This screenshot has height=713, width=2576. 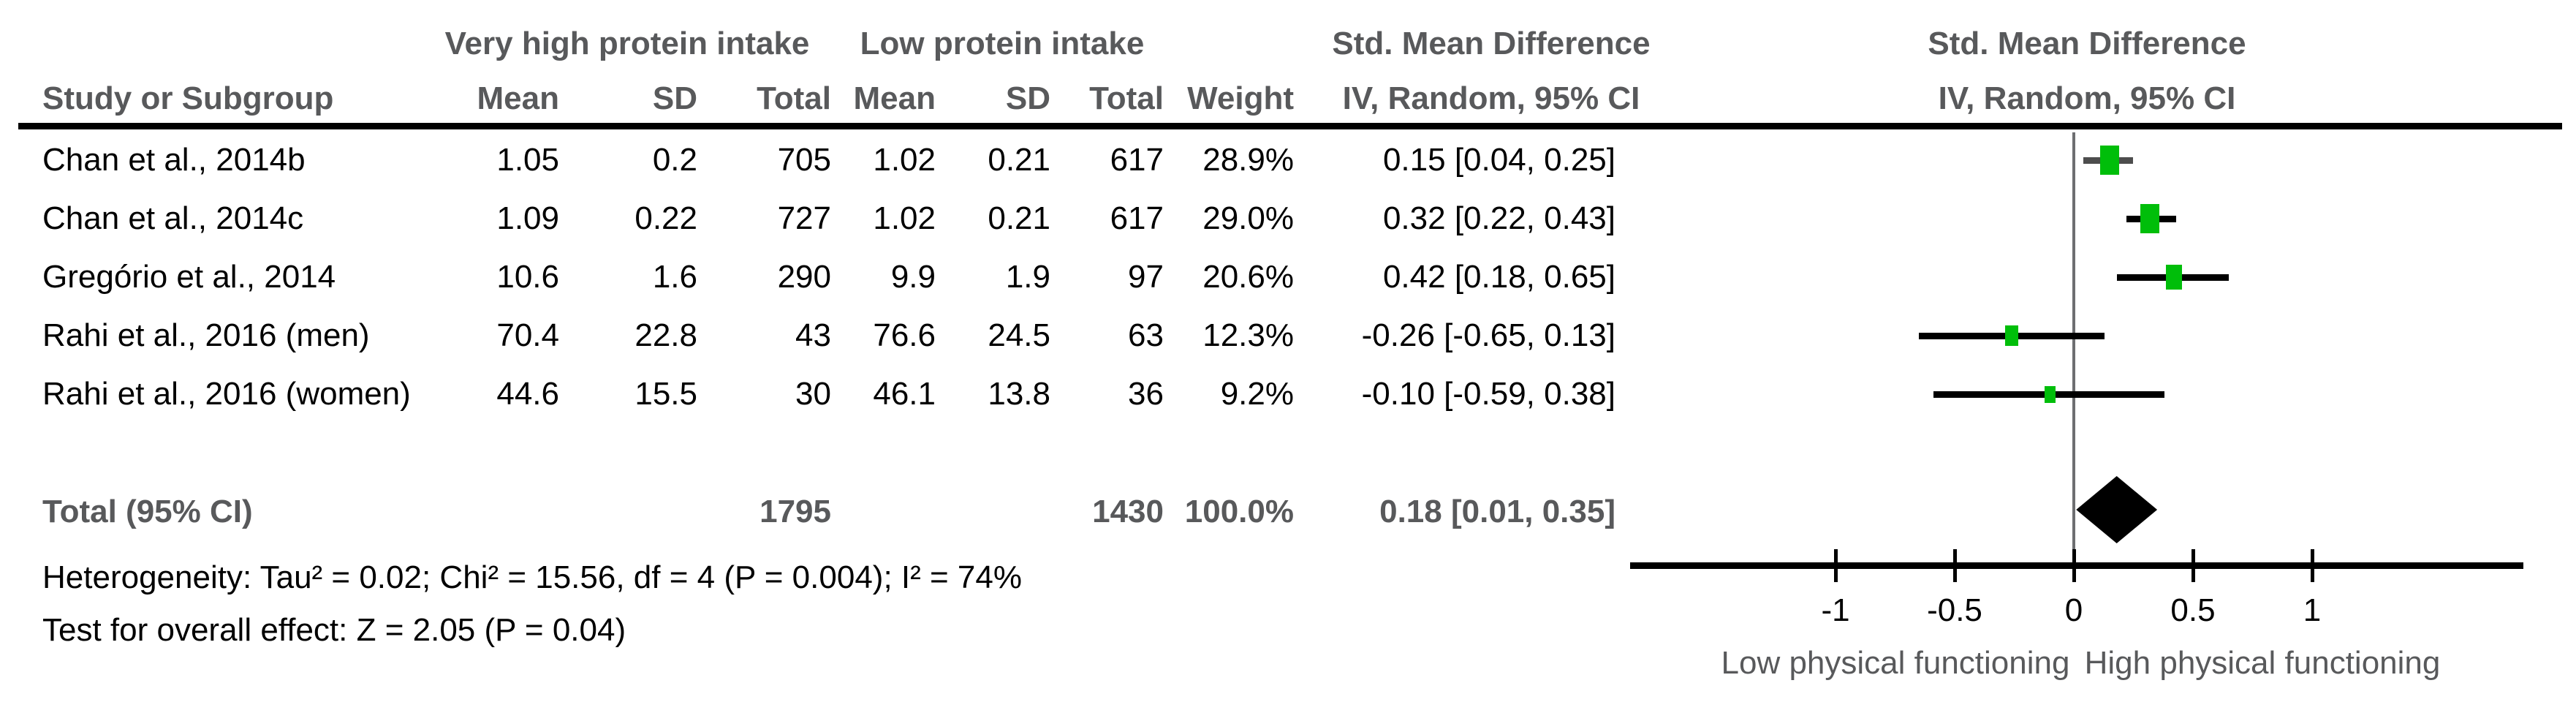 I want to click on cell-ci_text: -0.10 [-0.59, 0.38], so click(x=1488, y=394).